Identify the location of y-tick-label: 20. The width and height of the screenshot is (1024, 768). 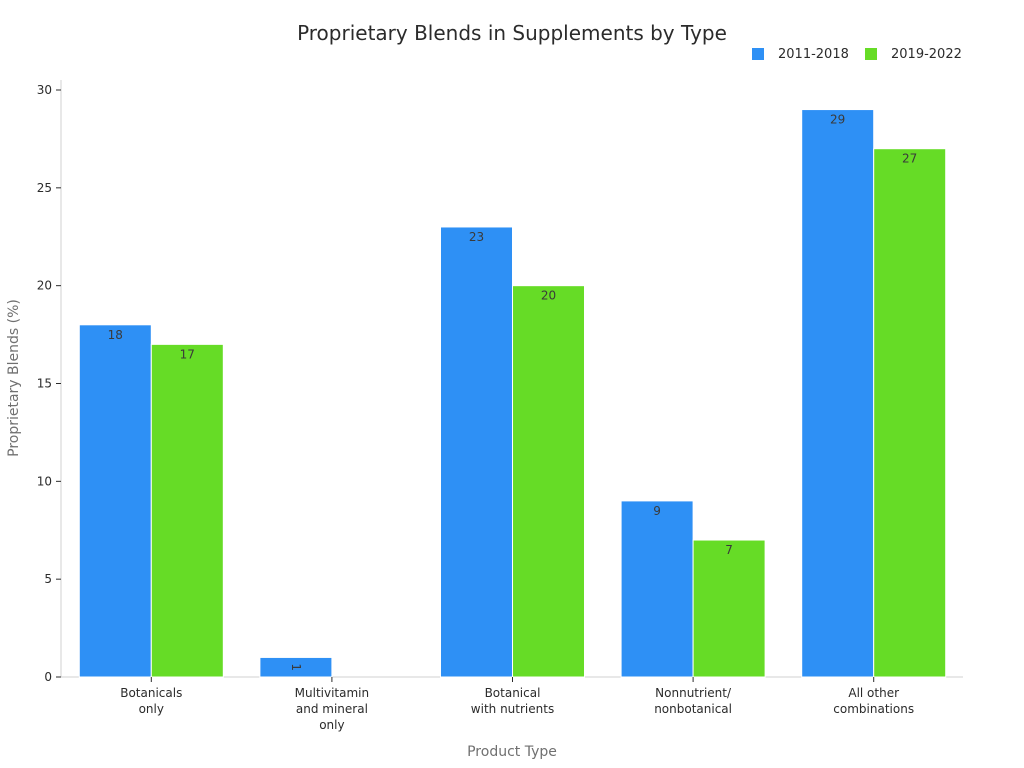
(44, 286).